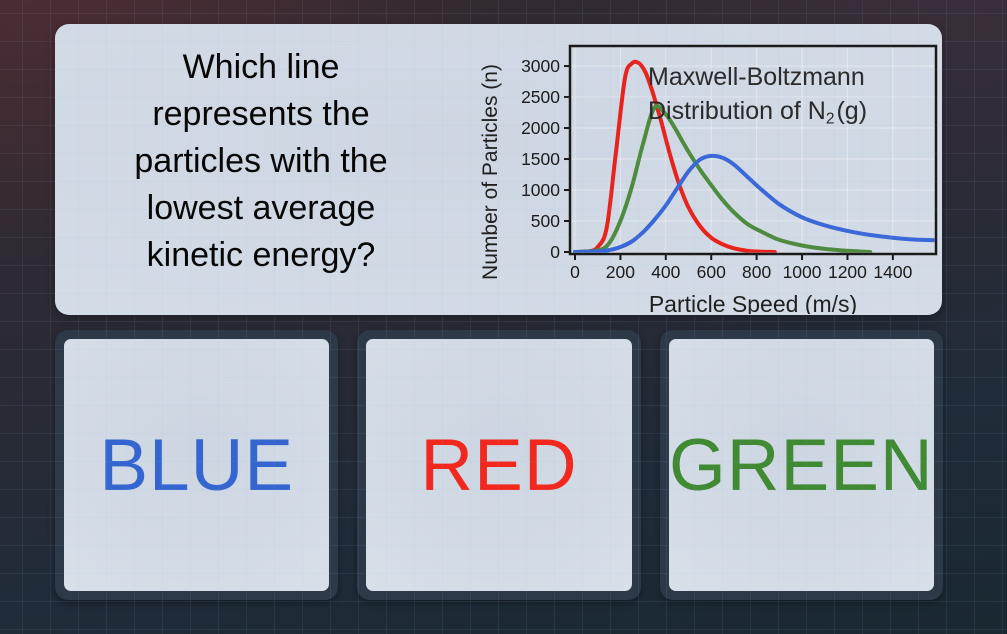 The image size is (1007, 634). Describe the element at coordinates (575, 272) in the screenshot. I see `x-tick-label: 0` at that location.